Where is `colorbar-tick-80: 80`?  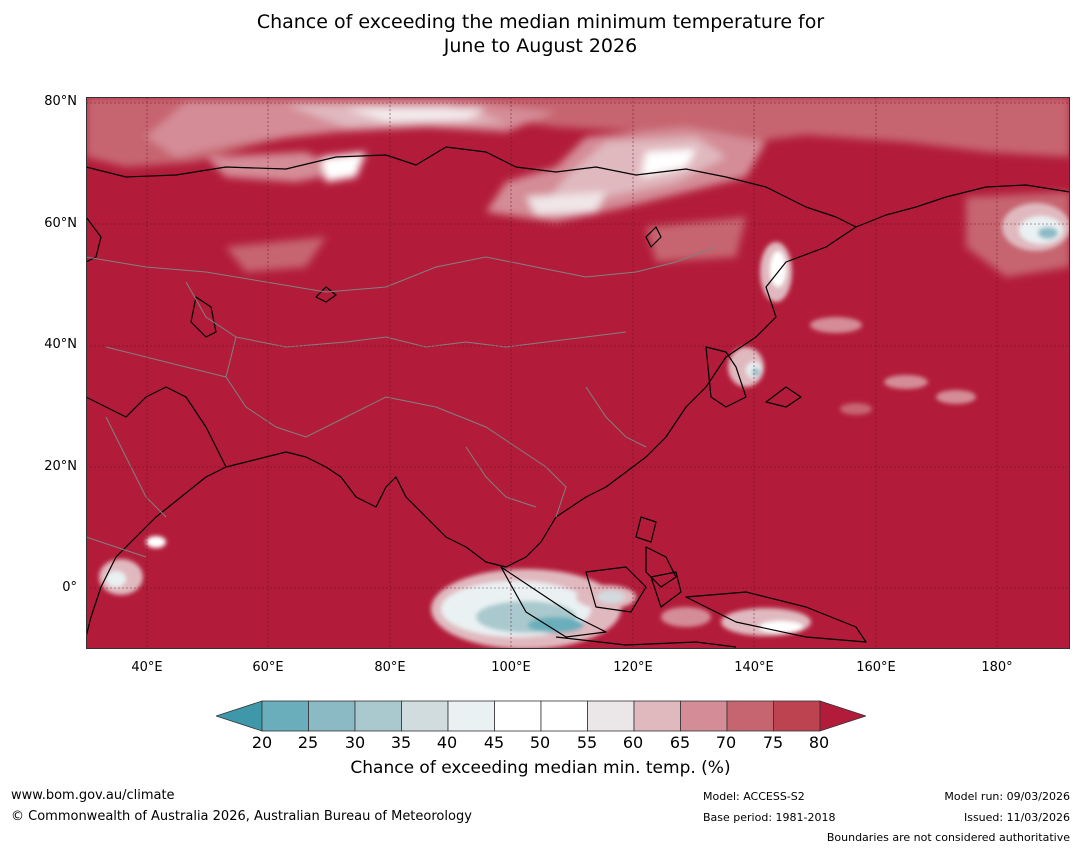 colorbar-tick-80: 80 is located at coordinates (819, 742).